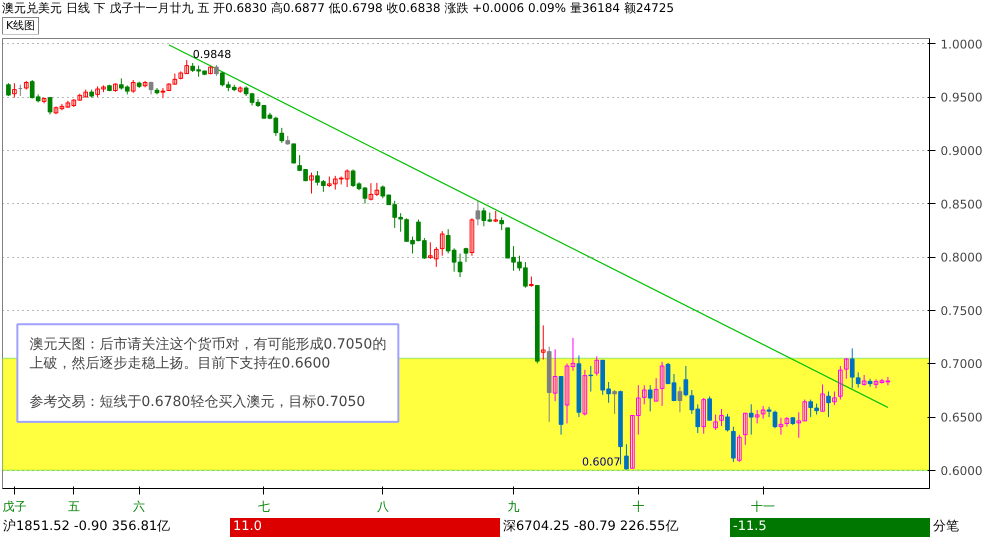 This screenshot has width=985, height=547. I want to click on text: K线图, so click(21, 26).